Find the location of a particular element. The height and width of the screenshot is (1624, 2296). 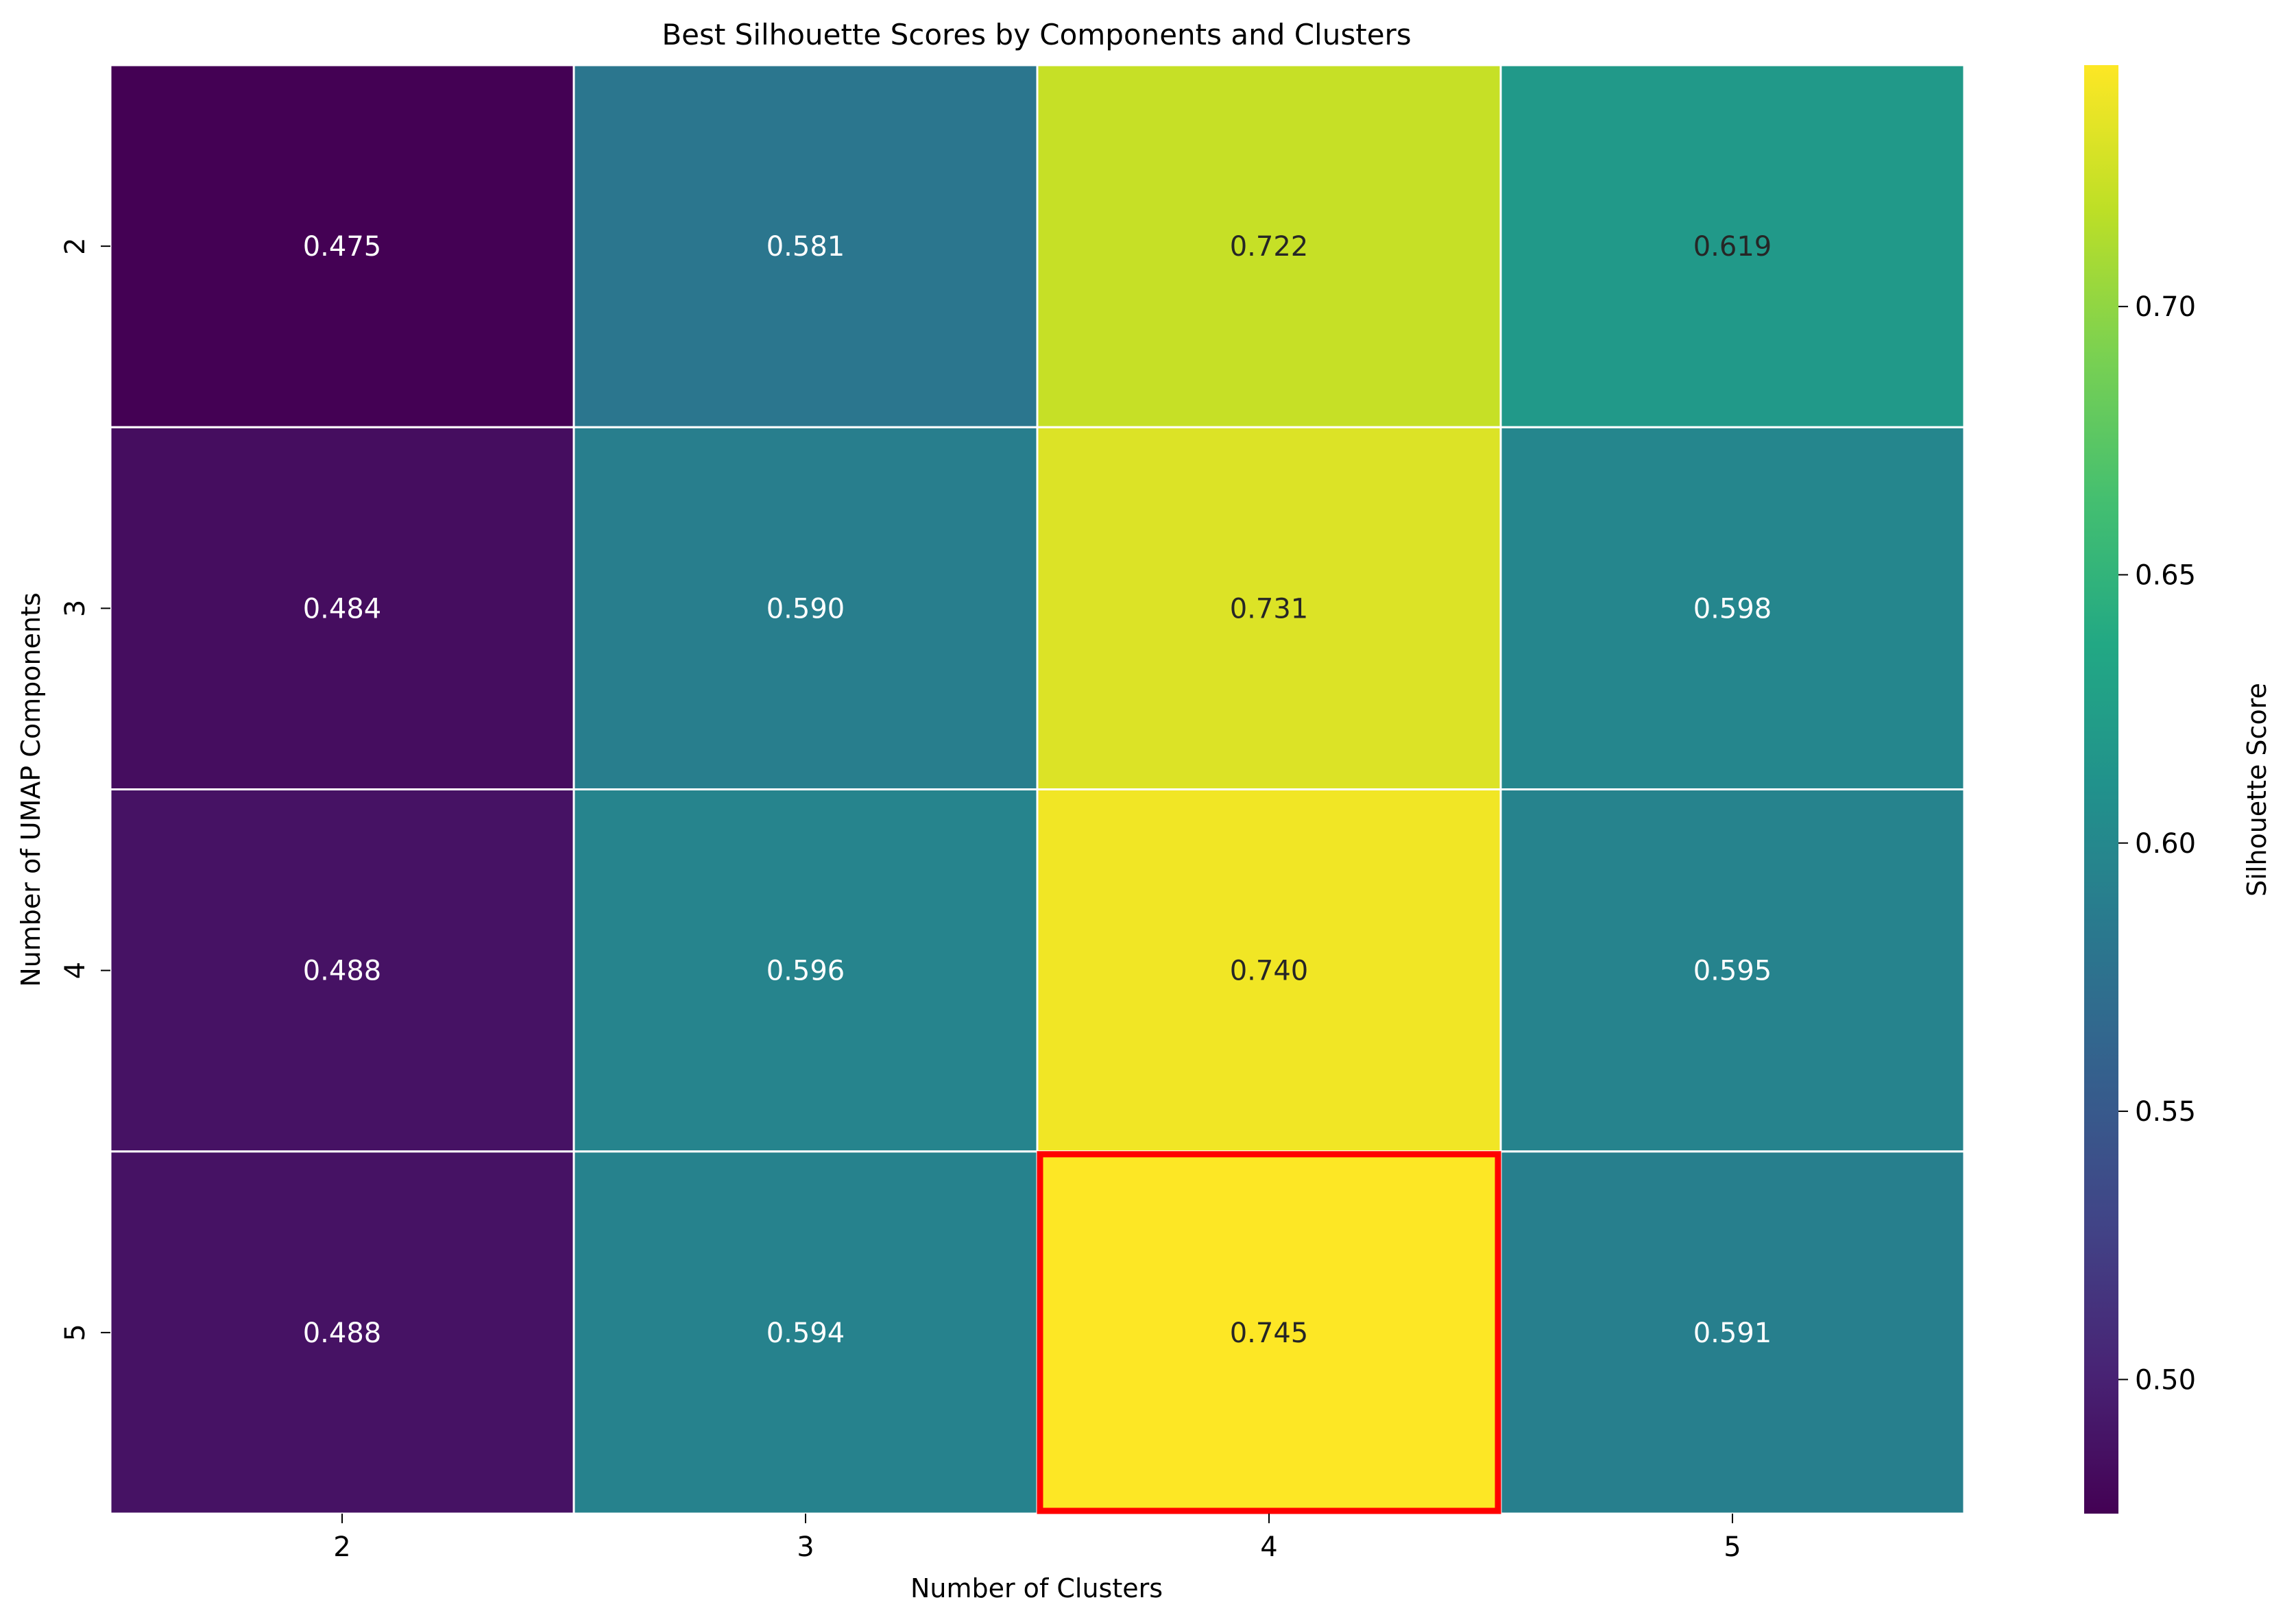

cell-value-label: 0.731 is located at coordinates (1269, 609).